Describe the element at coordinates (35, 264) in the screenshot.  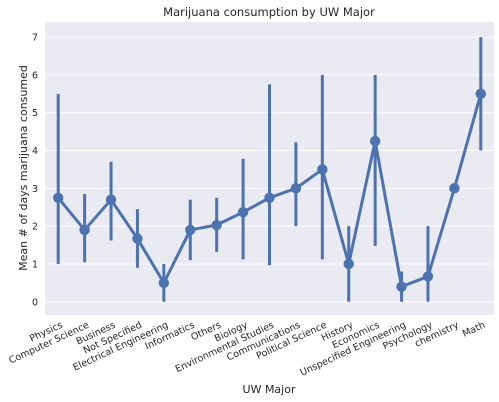
I see `y-tick-label: 1` at that location.